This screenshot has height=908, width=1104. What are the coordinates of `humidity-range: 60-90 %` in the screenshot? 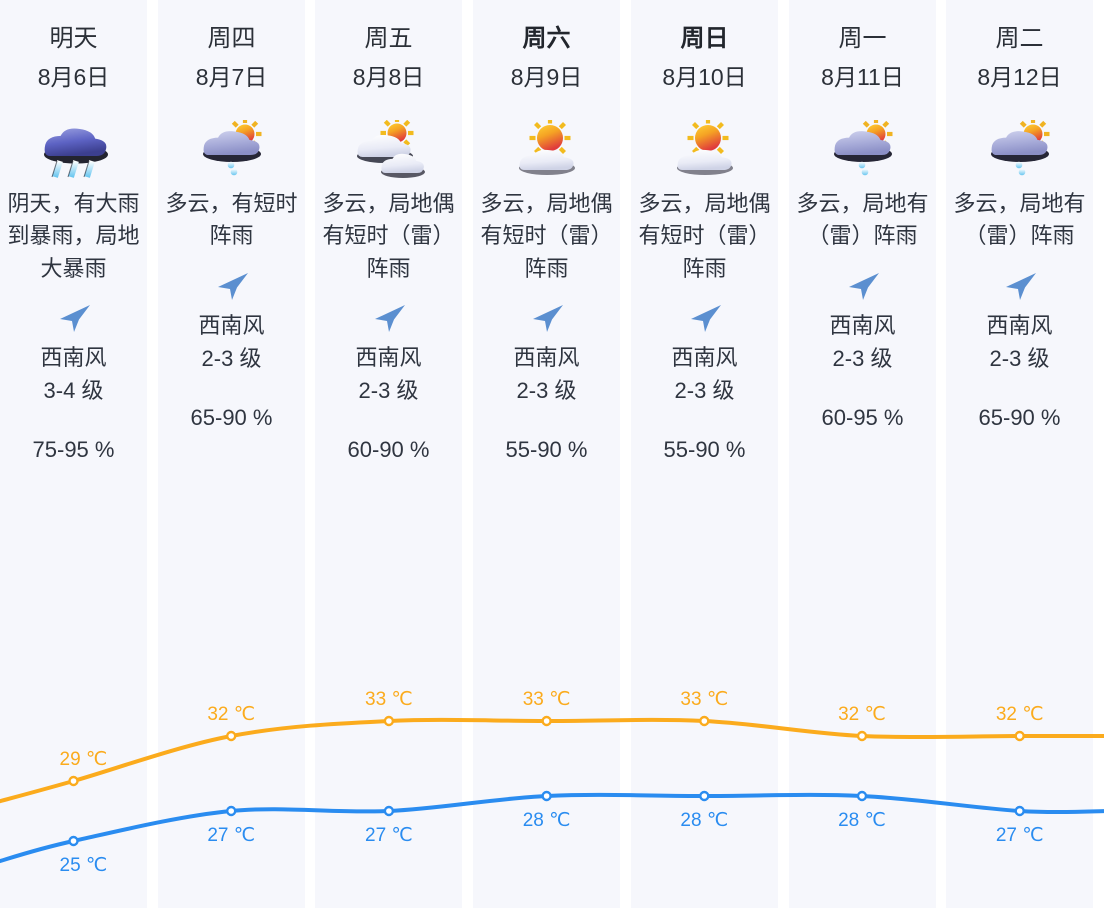 It's located at (388, 450).